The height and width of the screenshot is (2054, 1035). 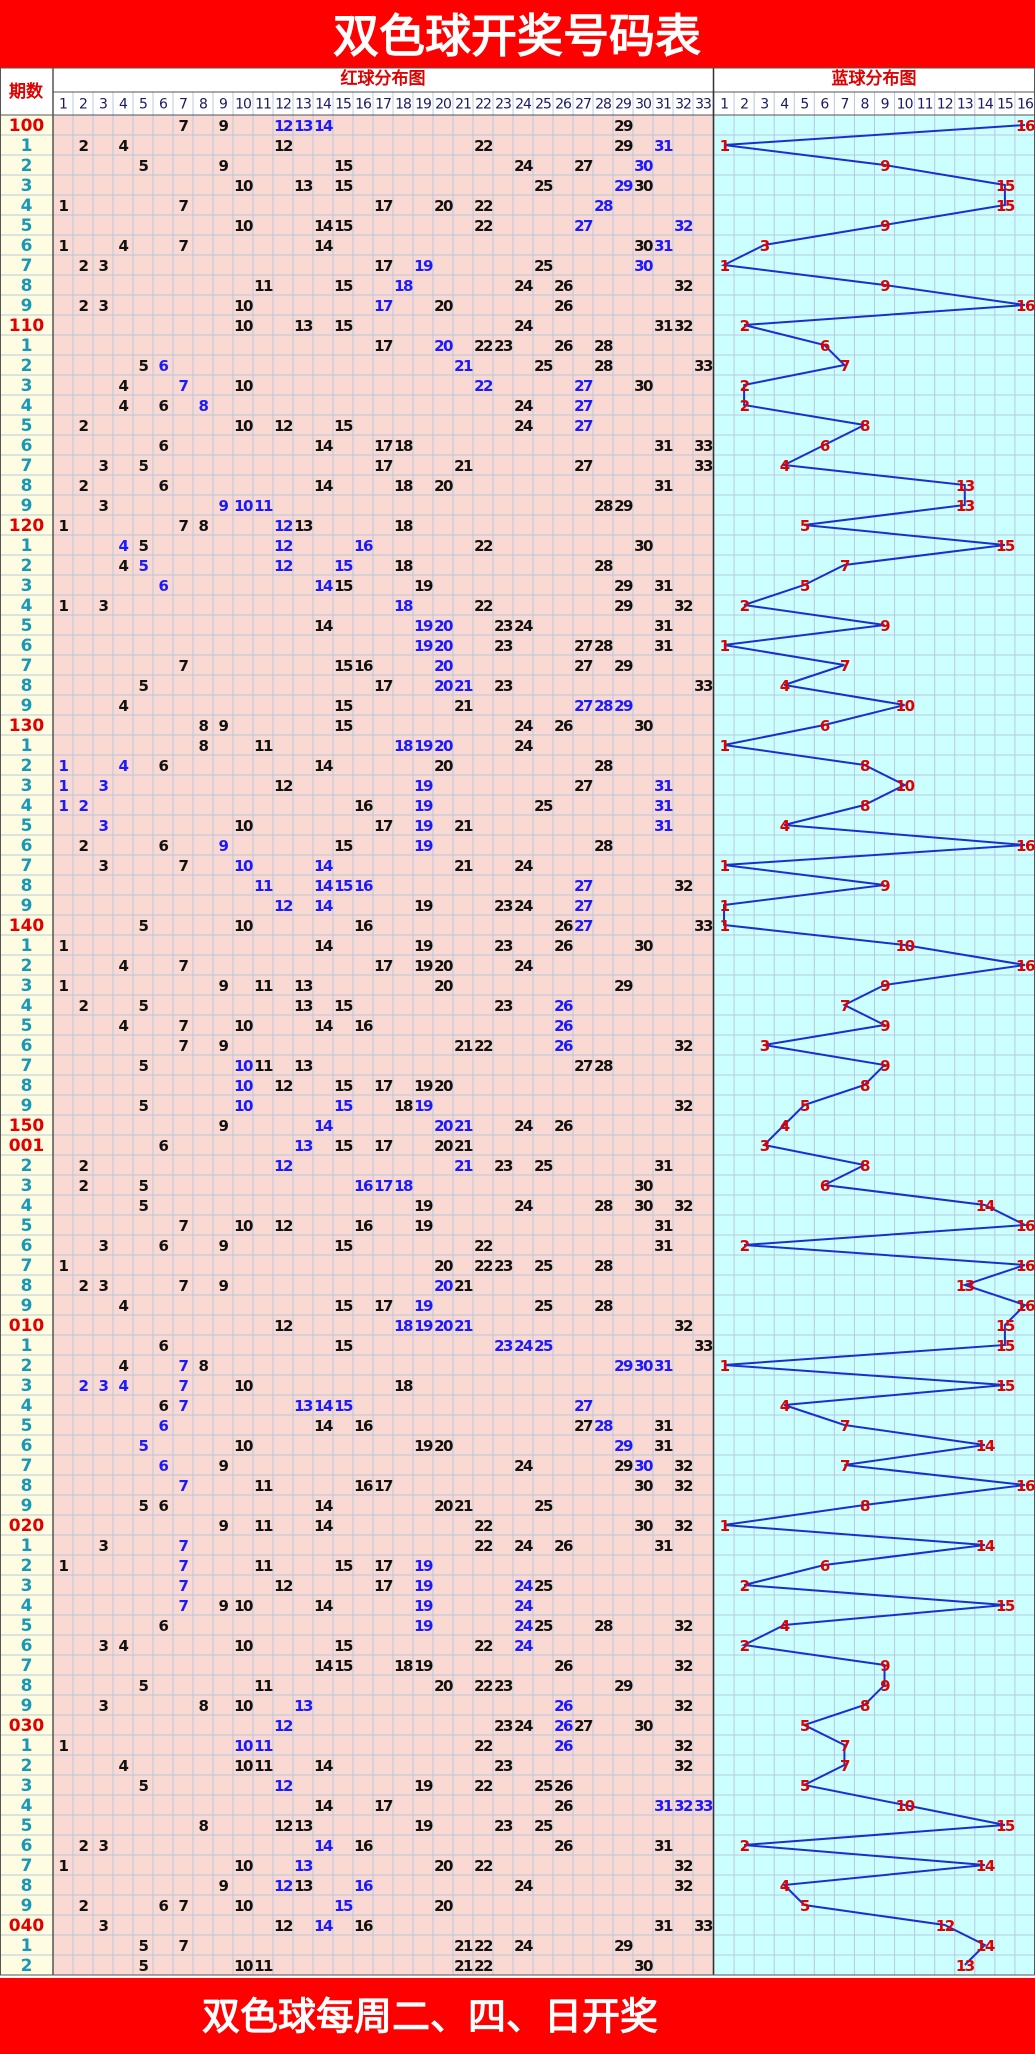 I want to click on repeat-number: 7, so click(x=184, y=1406).